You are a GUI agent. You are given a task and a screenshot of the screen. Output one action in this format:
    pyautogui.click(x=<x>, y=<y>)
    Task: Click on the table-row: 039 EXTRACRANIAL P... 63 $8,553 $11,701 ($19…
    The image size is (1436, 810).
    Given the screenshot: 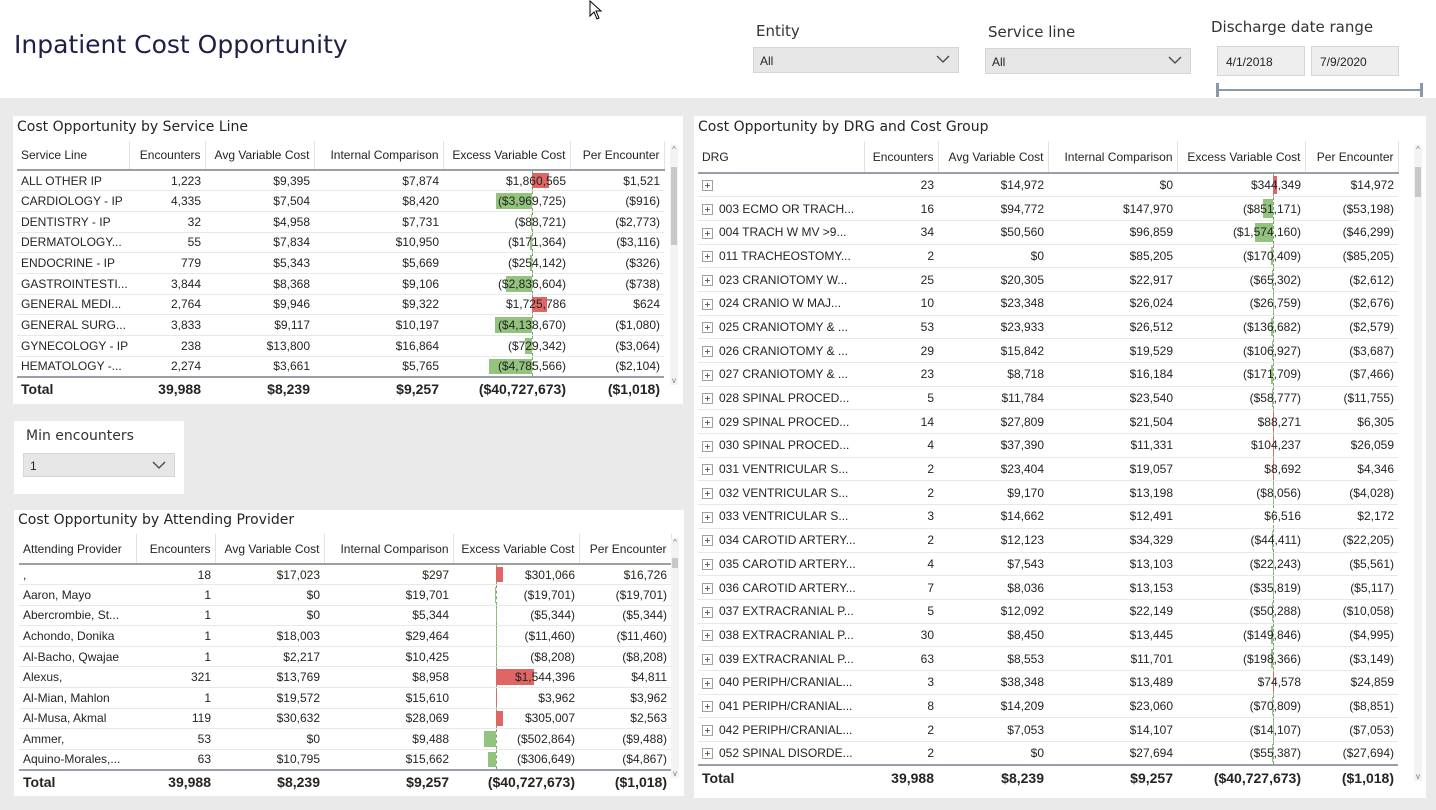 What is the action you would take?
    pyautogui.click(x=1048, y=658)
    